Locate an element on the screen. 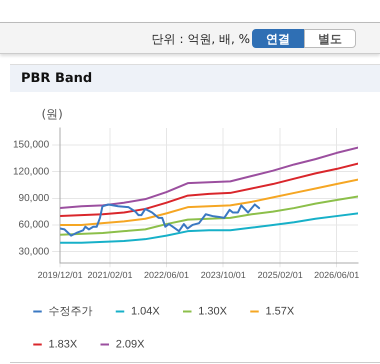 This screenshot has width=380, height=364. y-tick-label: 60,000 is located at coordinates (34, 225).